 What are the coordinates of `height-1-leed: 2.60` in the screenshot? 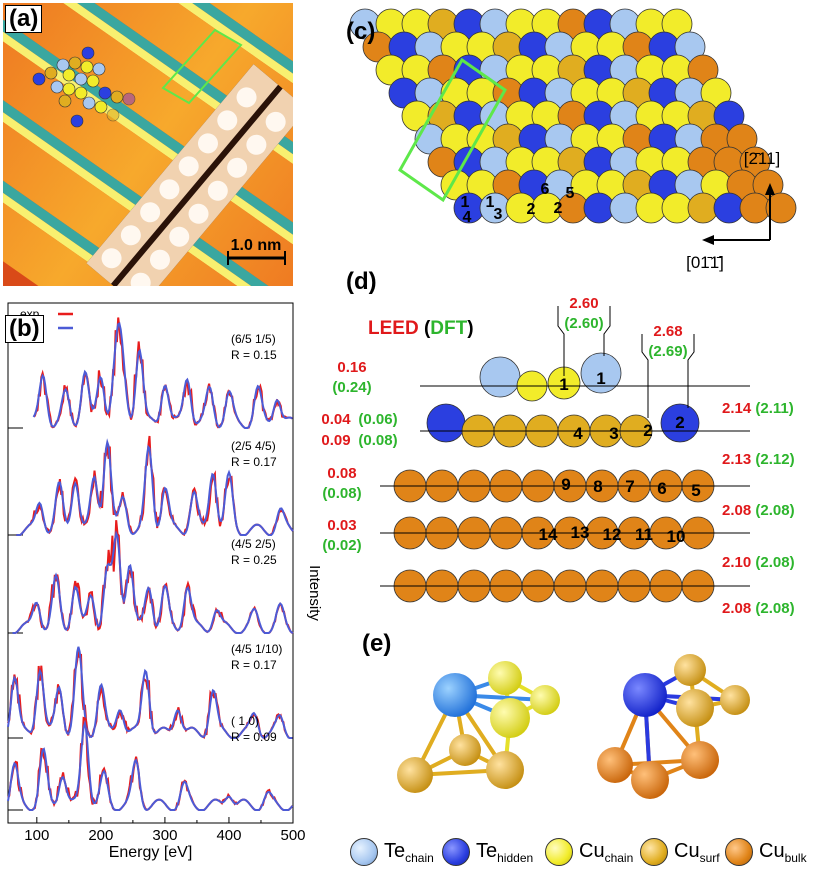 It's located at (583, 303).